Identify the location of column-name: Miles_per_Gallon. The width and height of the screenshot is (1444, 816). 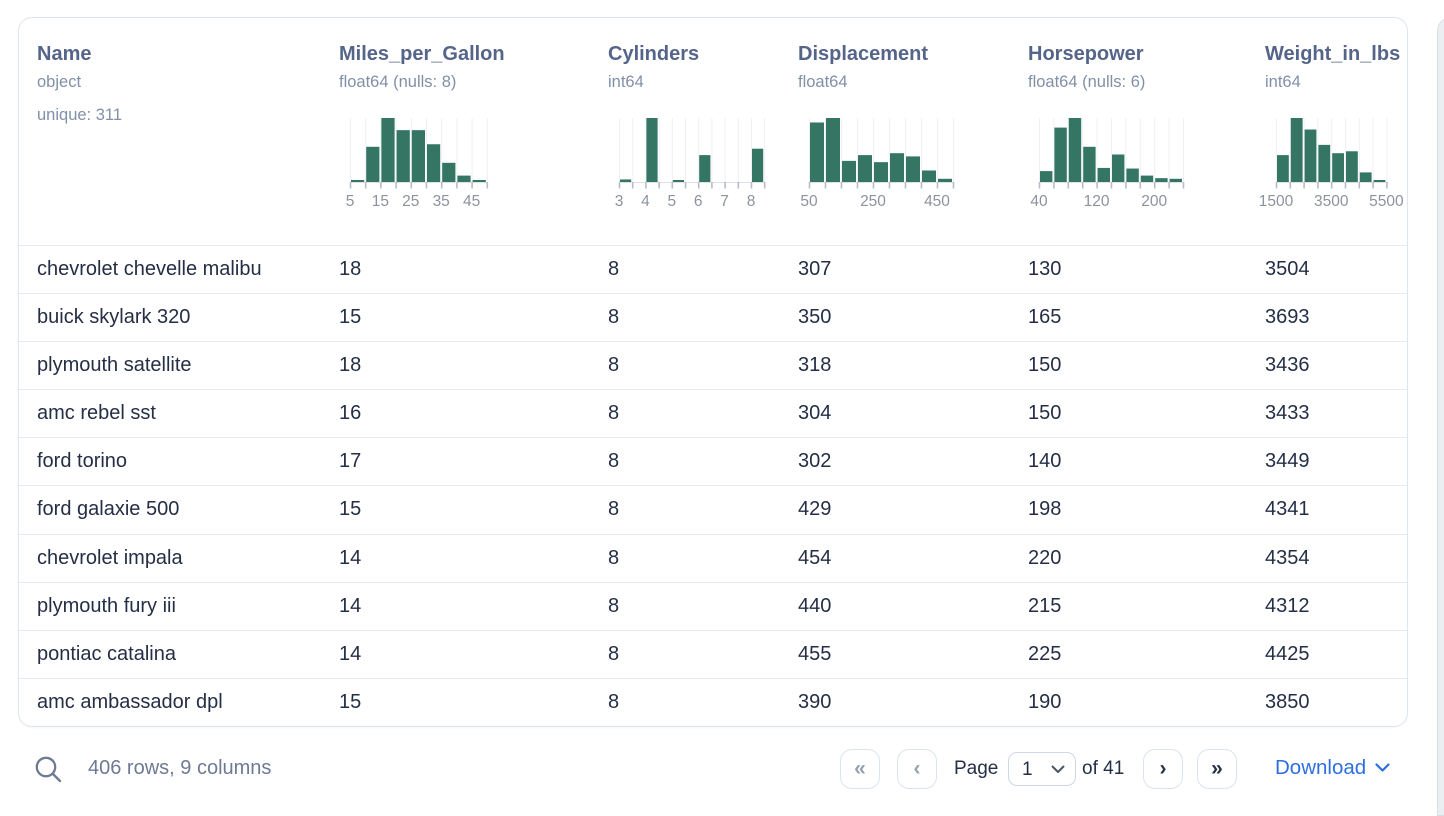
(422, 54).